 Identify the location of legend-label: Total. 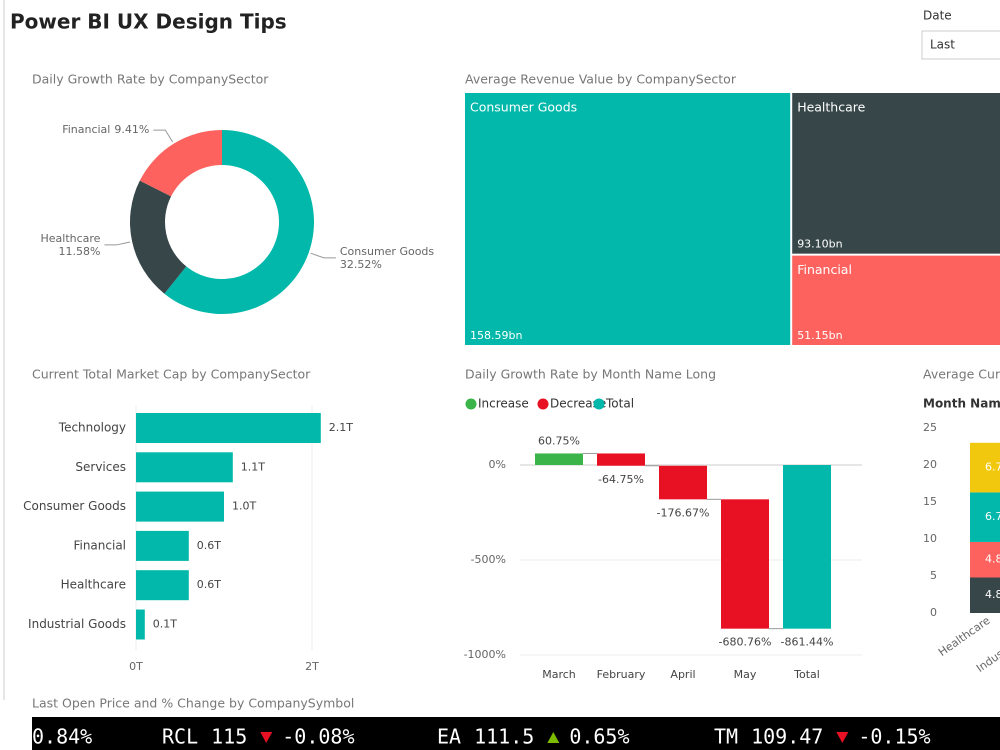
(619, 404).